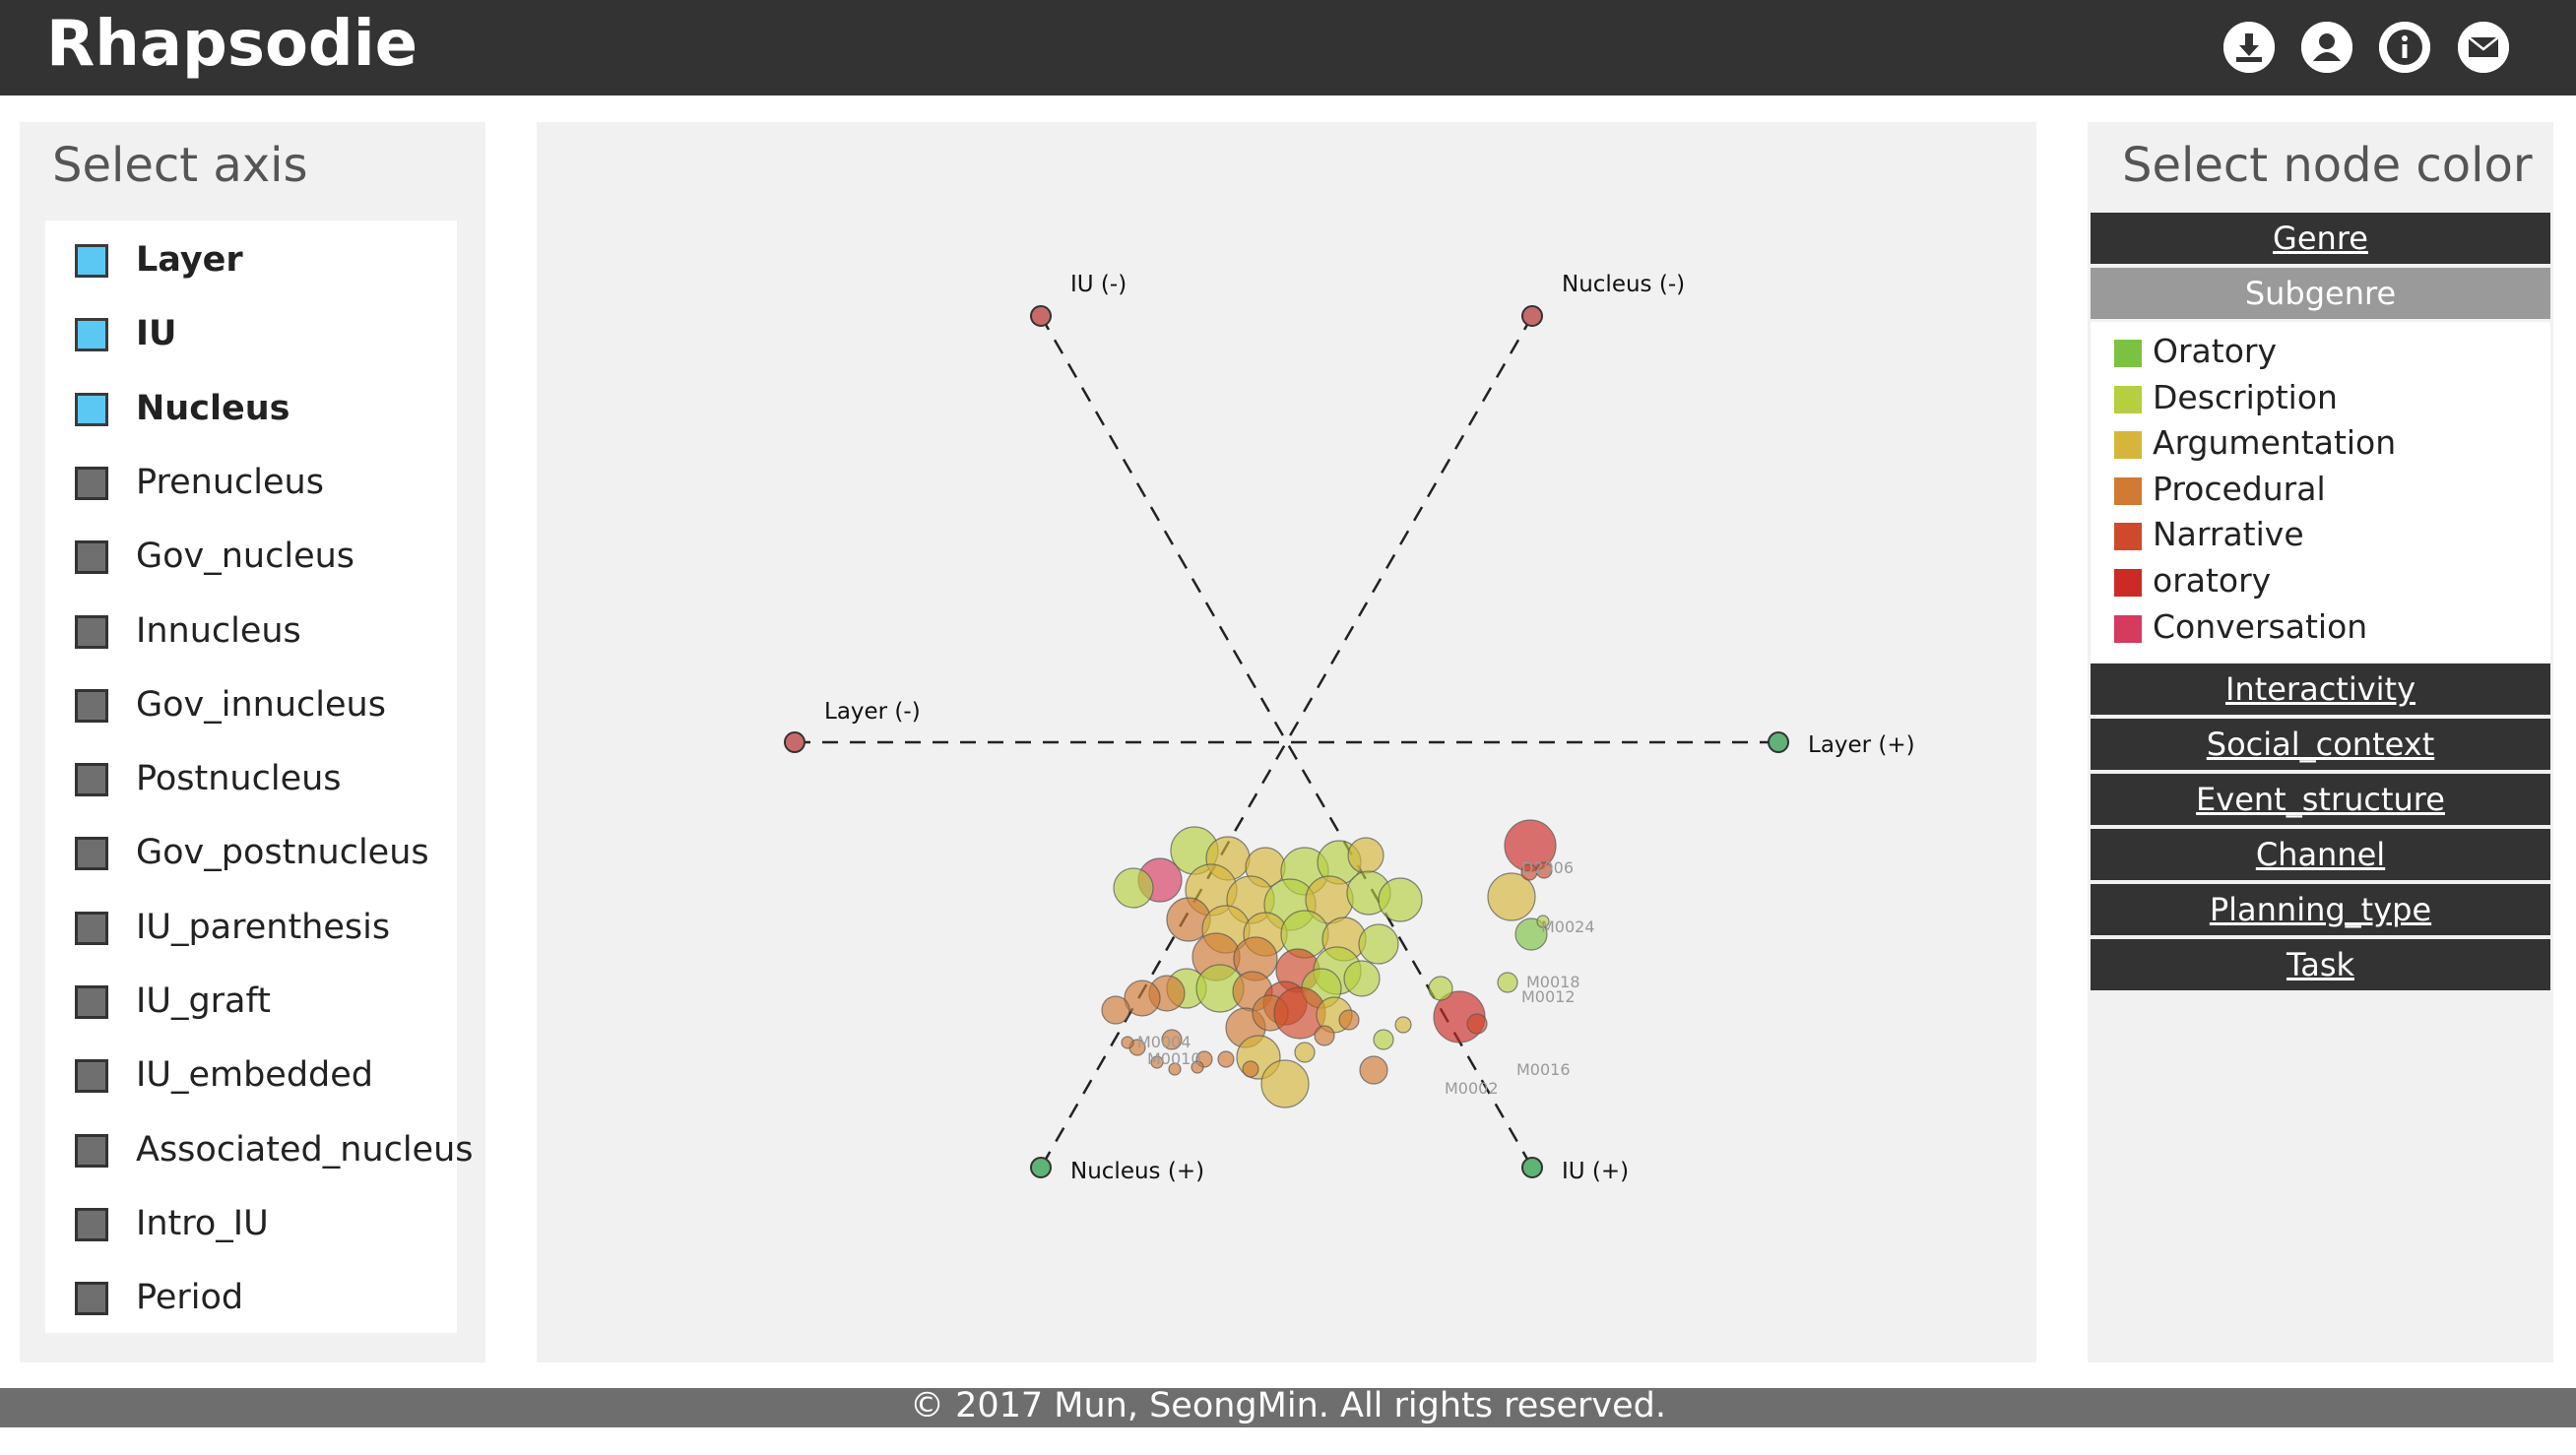 This screenshot has width=2576, height=1455. Describe the element at coordinates (1548, 996) in the screenshot. I see `node-label: M0012` at that location.